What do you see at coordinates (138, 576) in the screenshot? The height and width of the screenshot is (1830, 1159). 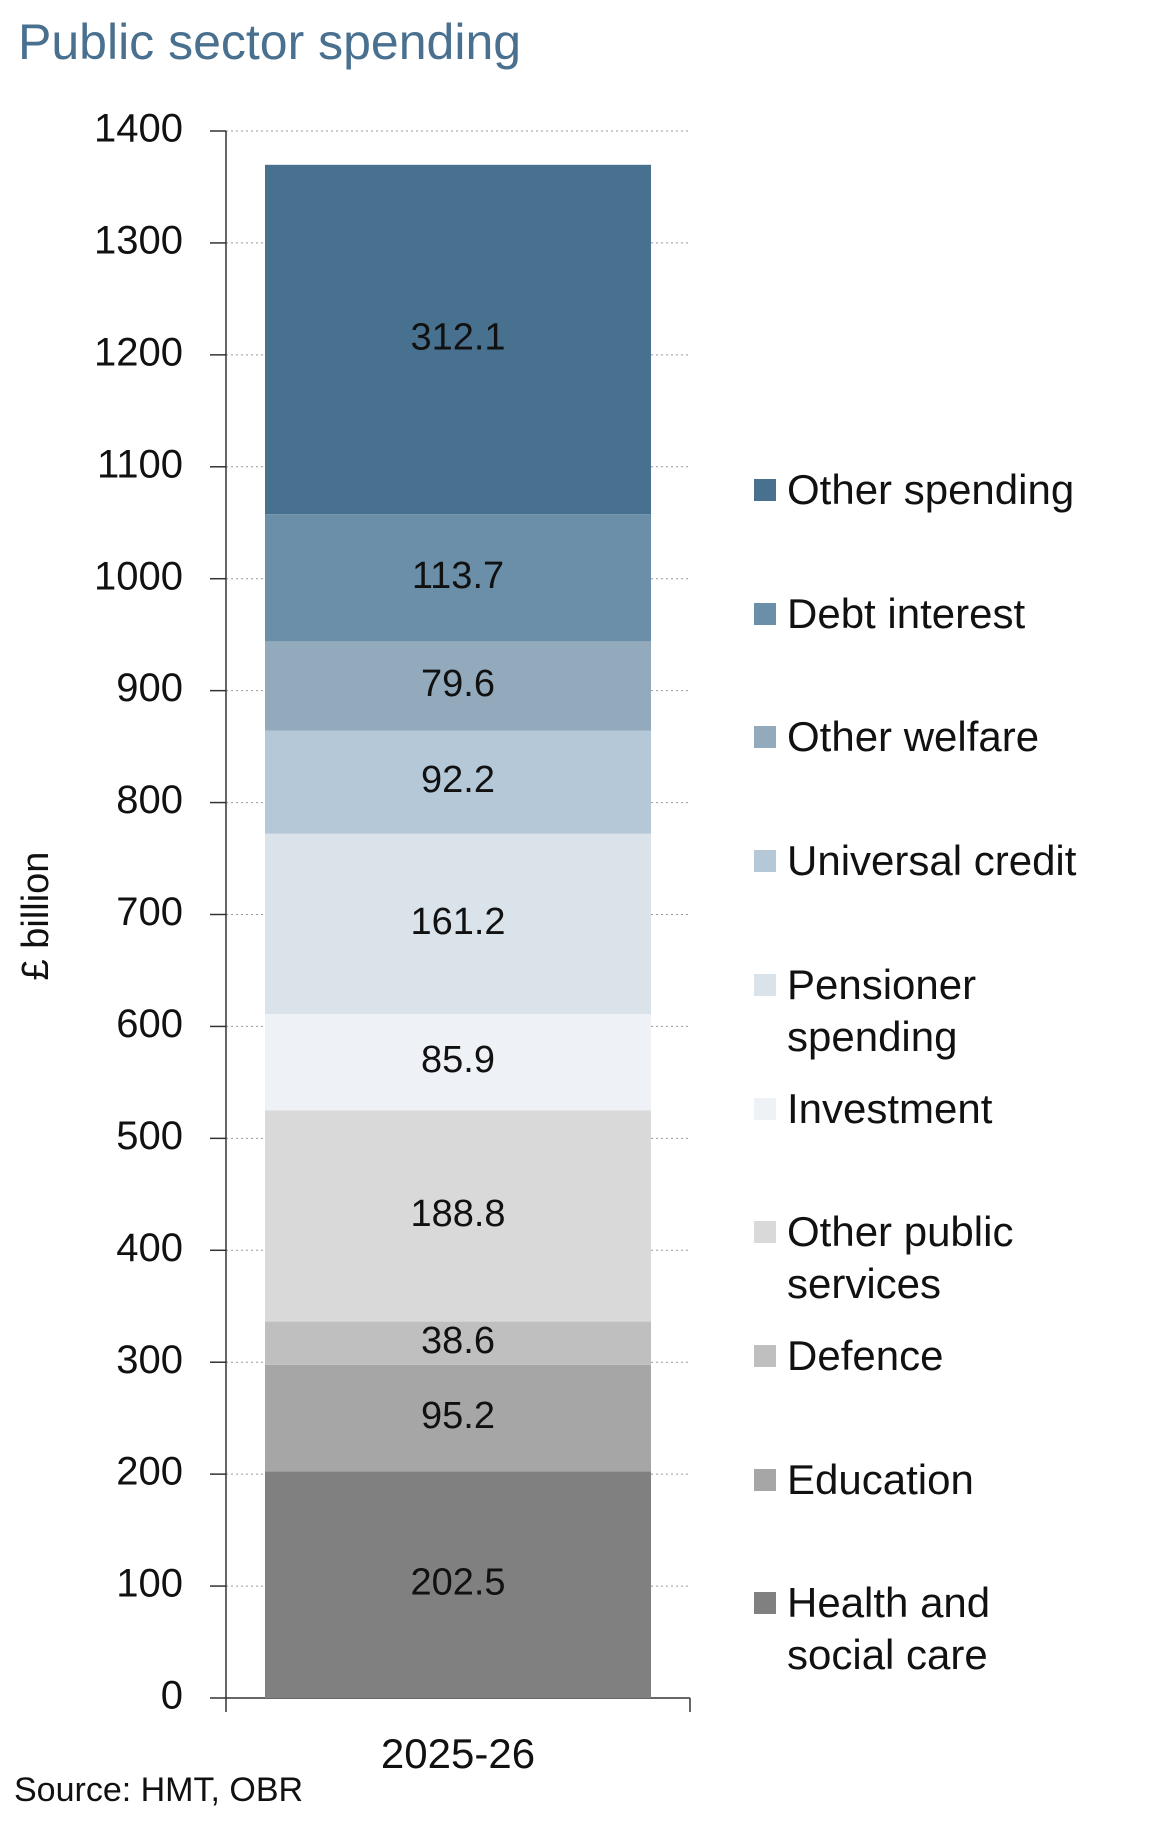 I see `y-tick-label: 1000` at bounding box center [138, 576].